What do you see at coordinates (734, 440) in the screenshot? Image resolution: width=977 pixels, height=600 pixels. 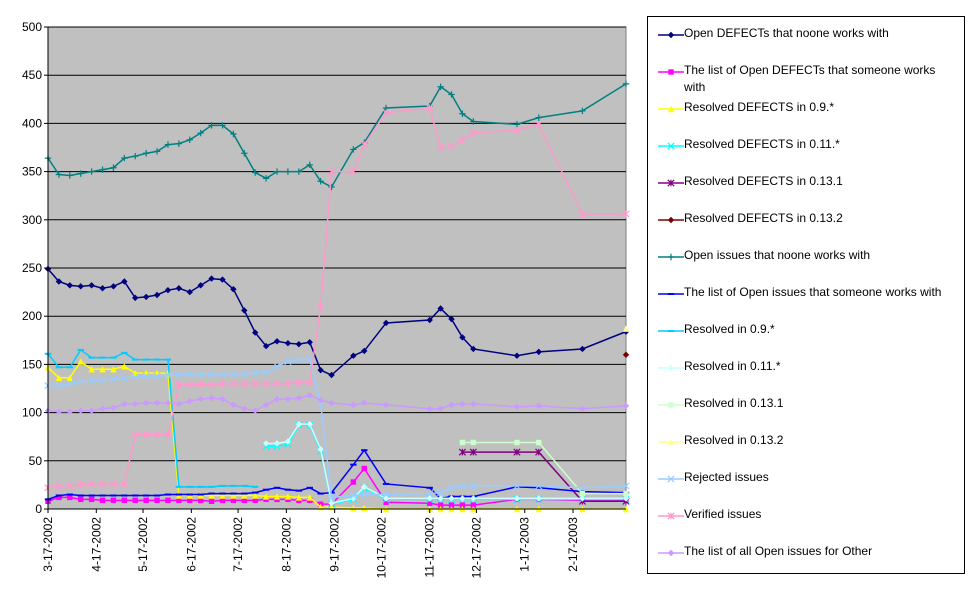 I see `legend-label: Resolved in 0.13.2` at bounding box center [734, 440].